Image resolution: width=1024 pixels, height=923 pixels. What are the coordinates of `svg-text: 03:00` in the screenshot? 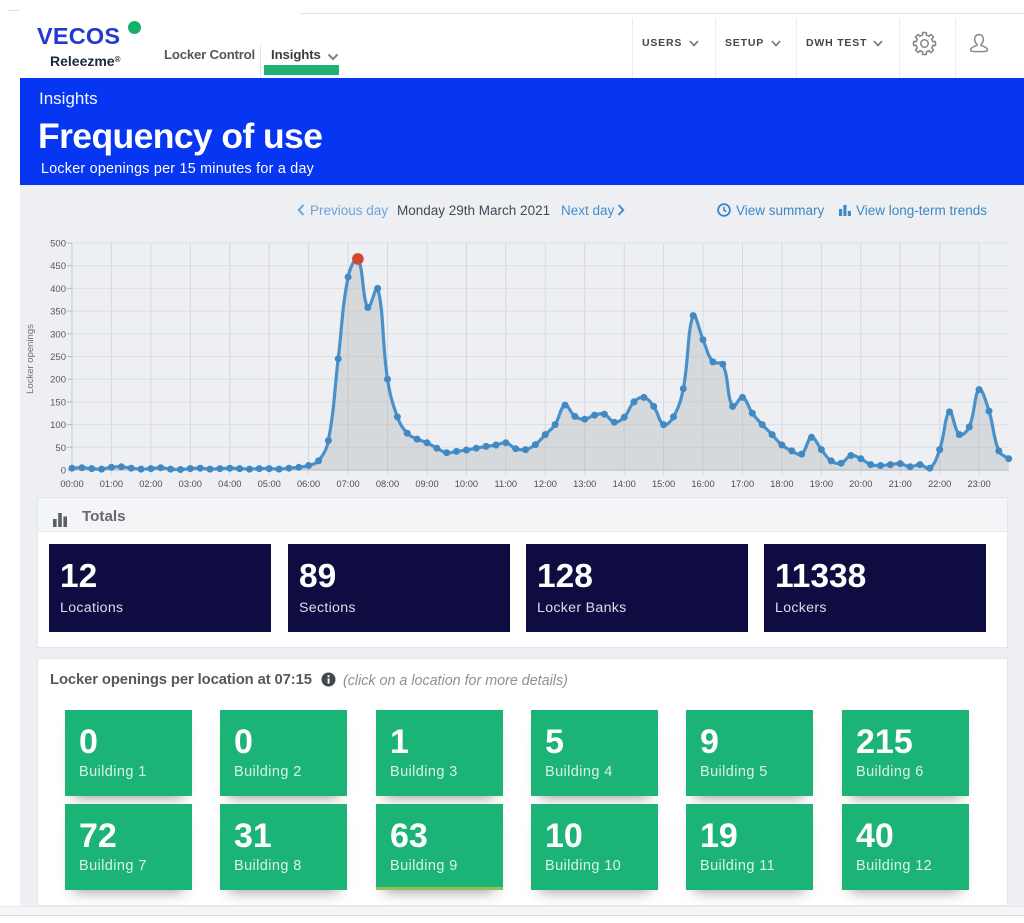 It's located at (190, 484).